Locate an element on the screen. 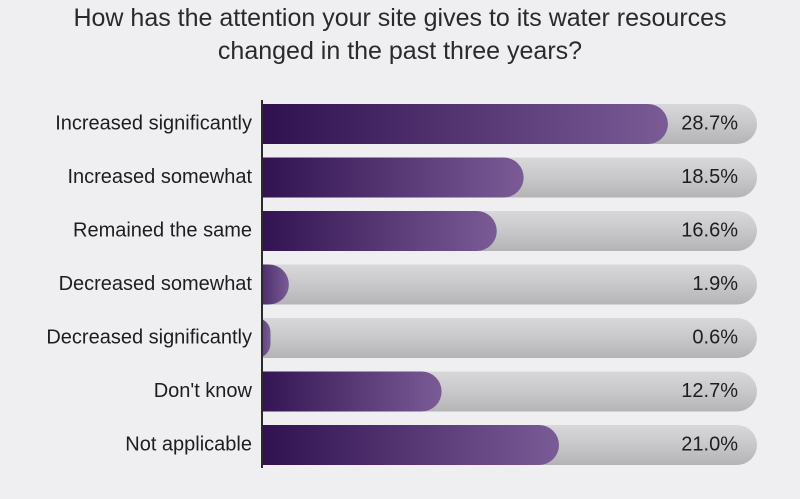  value-label: 12.7% is located at coordinates (709, 391).